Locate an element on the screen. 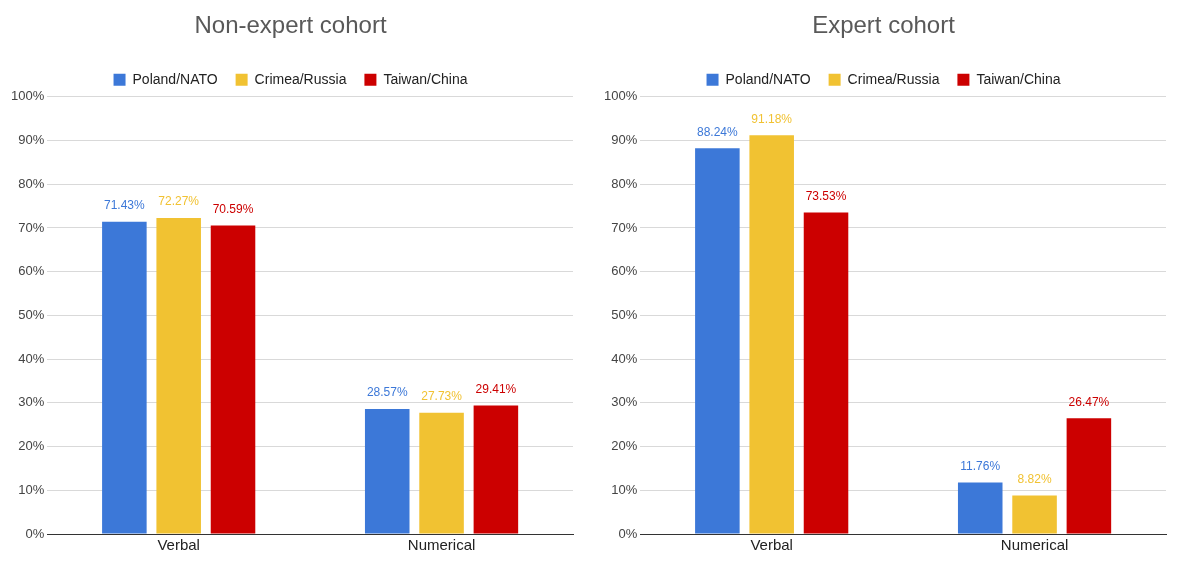 The image size is (1186, 564). data-label: 27.73% is located at coordinates (442, 396).